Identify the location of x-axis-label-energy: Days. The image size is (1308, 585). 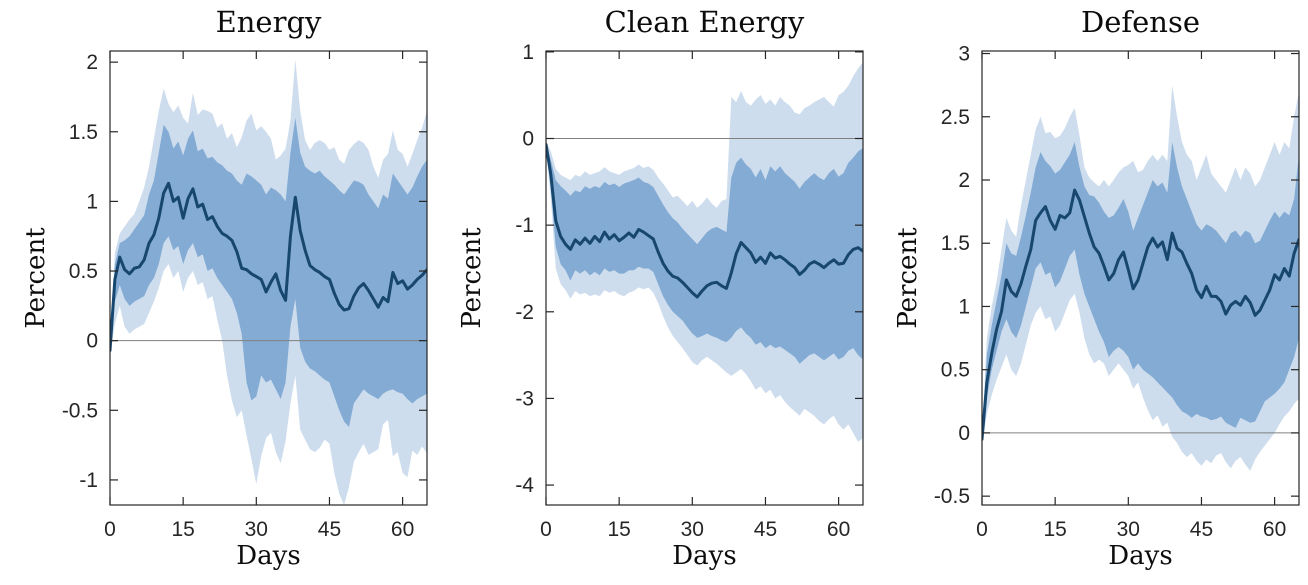
(268, 556).